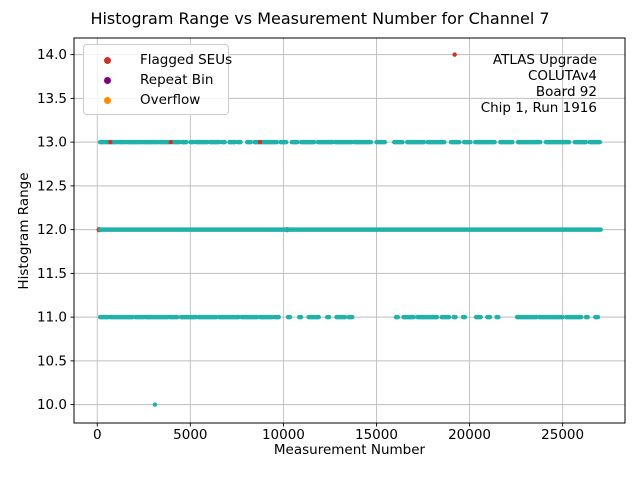 Image resolution: width=640 pixels, height=480 pixels. Describe the element at coordinates (52, 143) in the screenshot. I see `svg-text: 13.0` at that location.